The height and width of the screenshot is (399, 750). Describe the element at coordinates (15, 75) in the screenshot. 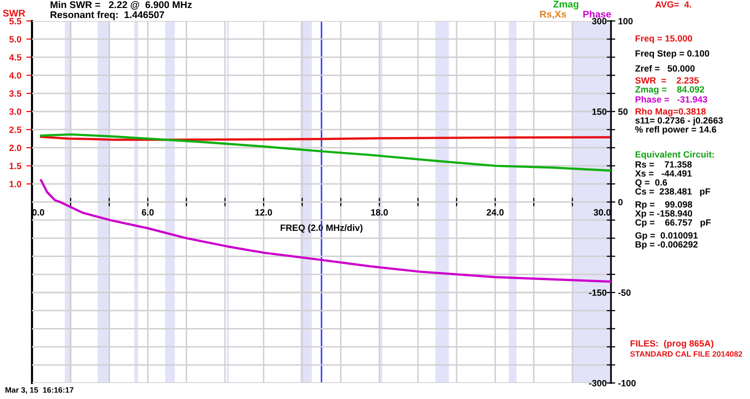

I see `y-tick-label: 4.0` at that location.